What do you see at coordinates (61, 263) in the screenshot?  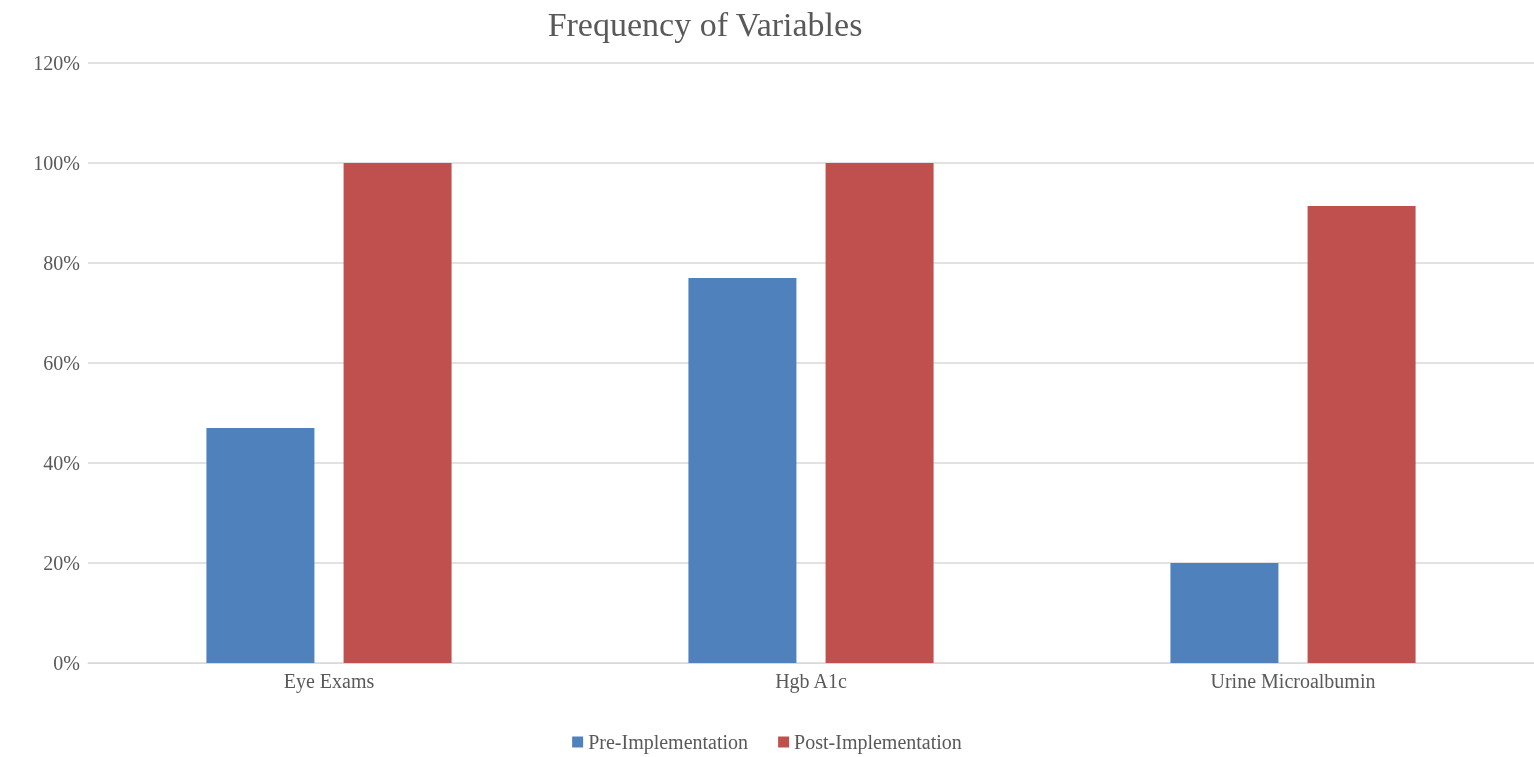 I see `y-tick-label: 80%` at bounding box center [61, 263].